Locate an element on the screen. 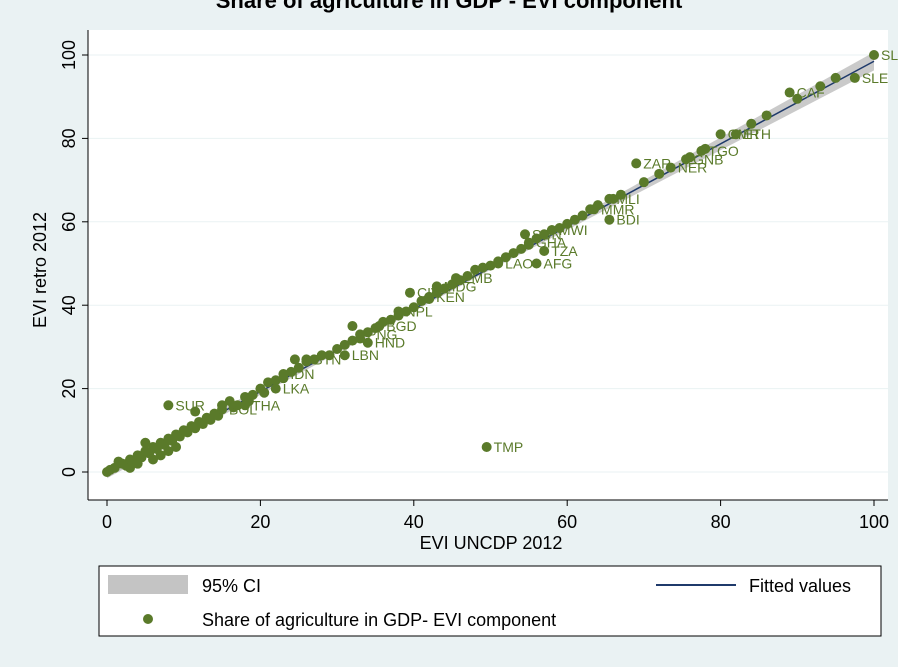 This screenshot has height=667, width=898. point-label: CAF is located at coordinates (811, 93).